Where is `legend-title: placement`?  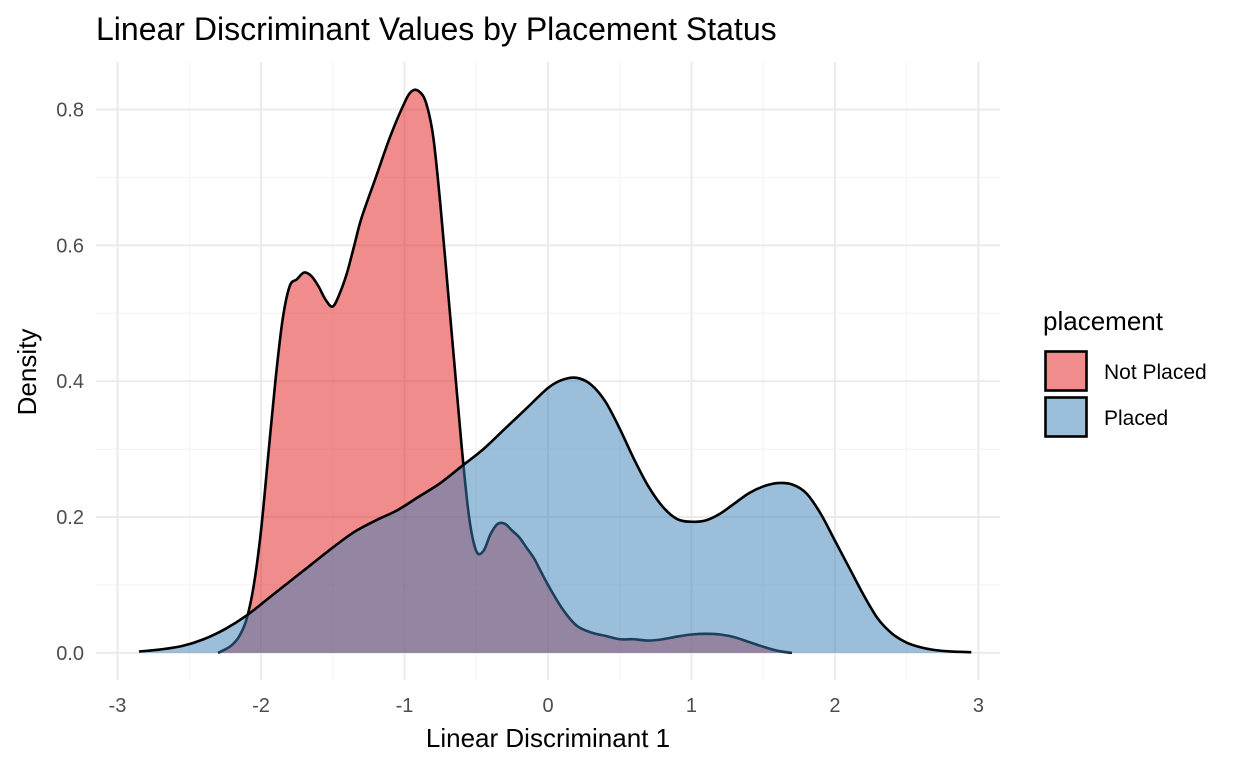
legend-title: placement is located at coordinates (1103, 321).